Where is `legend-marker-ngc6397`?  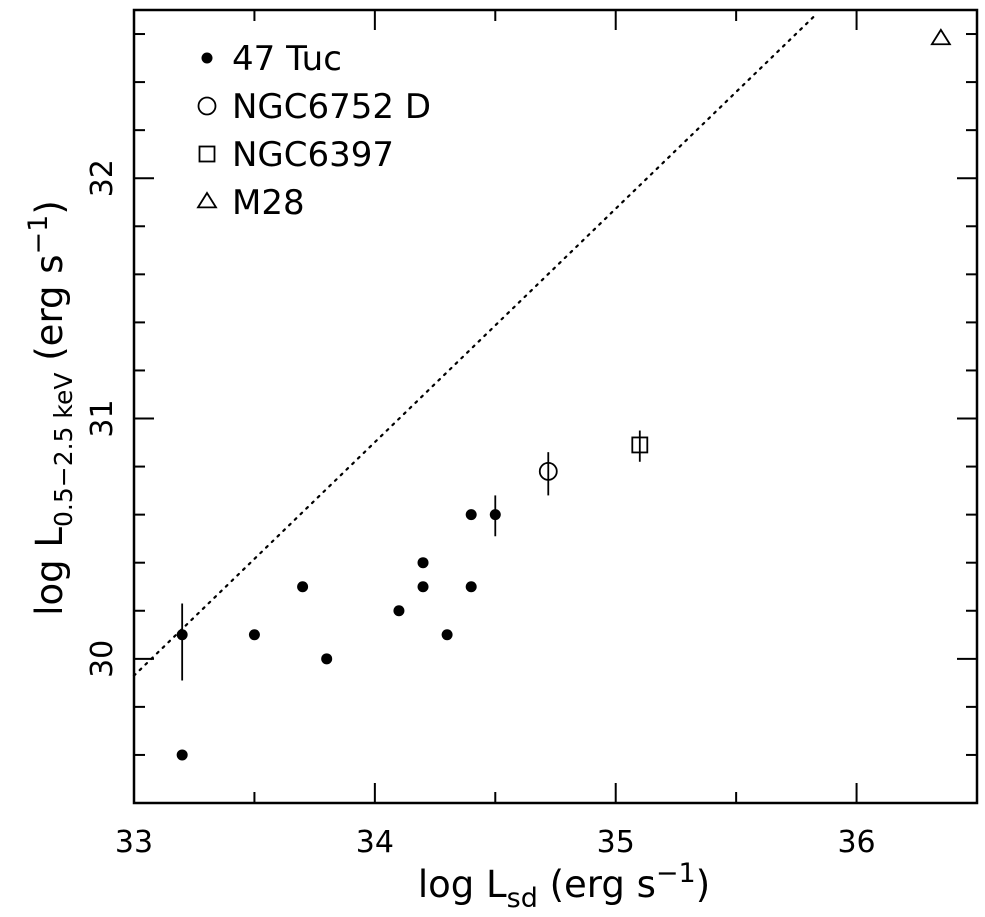
legend-marker-ngc6397 is located at coordinates (207, 154).